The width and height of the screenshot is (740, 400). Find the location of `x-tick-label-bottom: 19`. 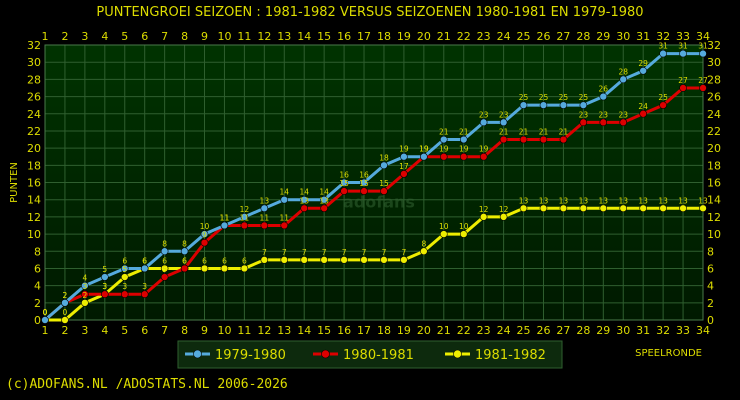

x-tick-label-bottom: 19 is located at coordinates (404, 330).